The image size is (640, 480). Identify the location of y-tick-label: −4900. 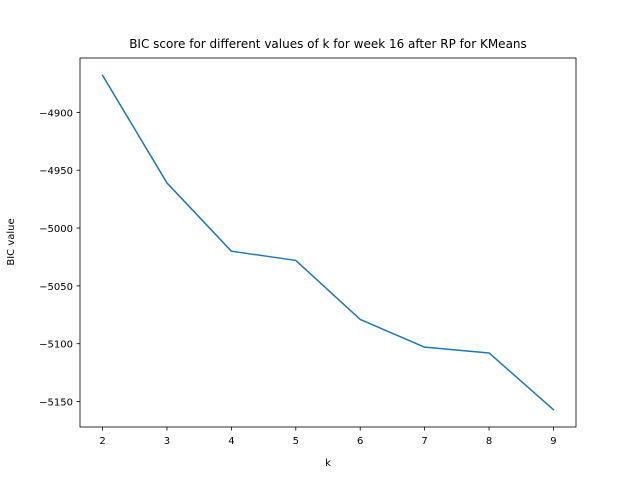
(56, 113).